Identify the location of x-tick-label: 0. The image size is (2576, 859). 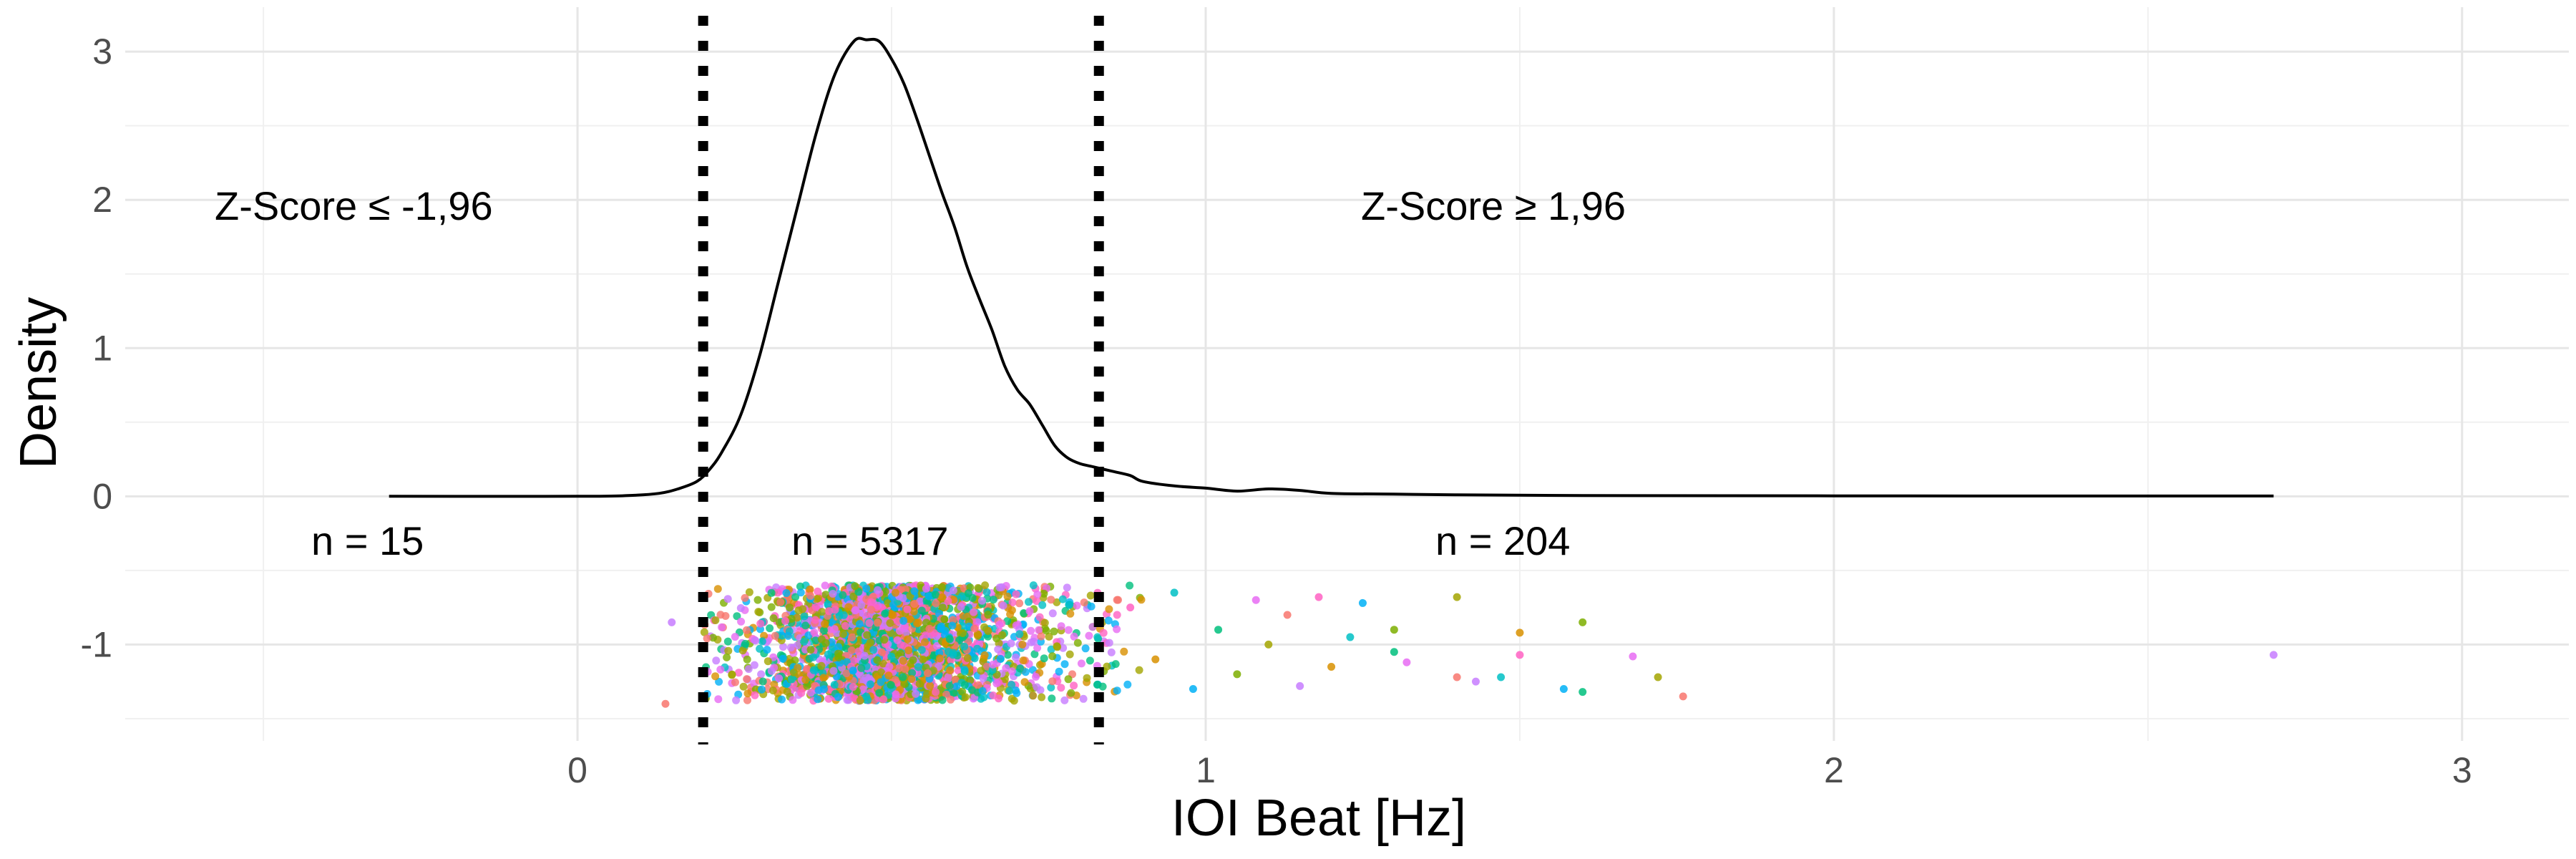
(577, 770).